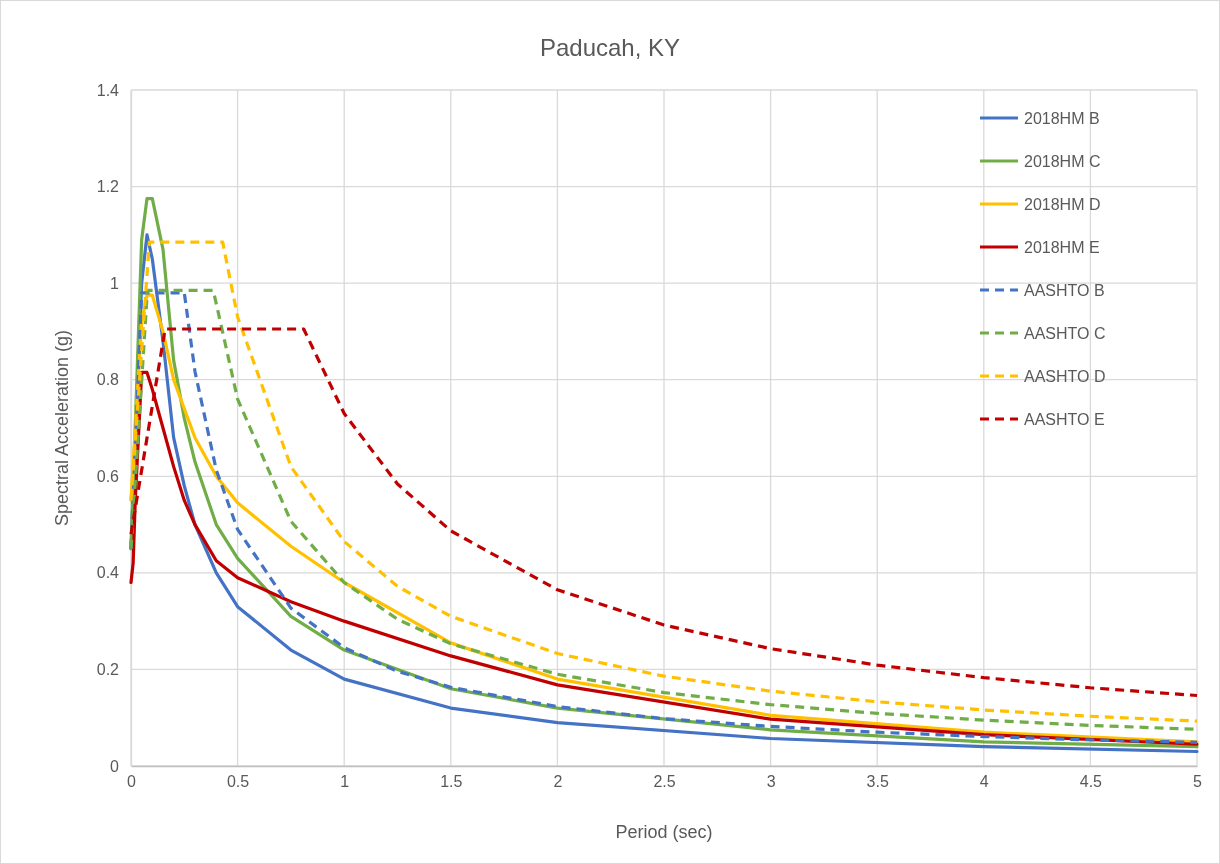 This screenshot has width=1220, height=864. Describe the element at coordinates (877, 782) in the screenshot. I see `x-tick-label: 3.5` at that location.